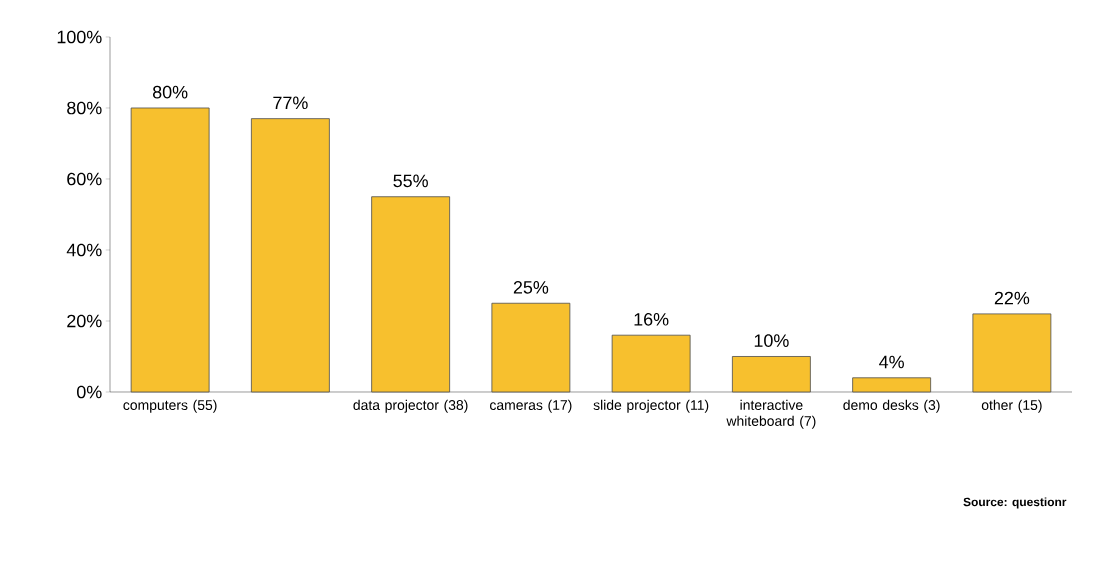 The height and width of the screenshot is (562, 1115). Describe the element at coordinates (1015, 503) in the screenshot. I see `source-note: Source: questionr` at that location.